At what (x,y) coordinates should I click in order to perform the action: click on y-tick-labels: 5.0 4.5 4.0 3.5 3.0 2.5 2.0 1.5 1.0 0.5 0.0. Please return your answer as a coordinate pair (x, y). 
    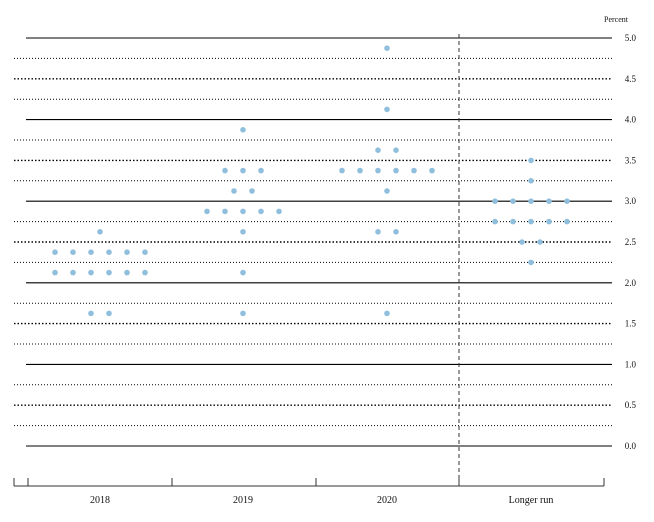
    Looking at the image, I should click on (631, 242).